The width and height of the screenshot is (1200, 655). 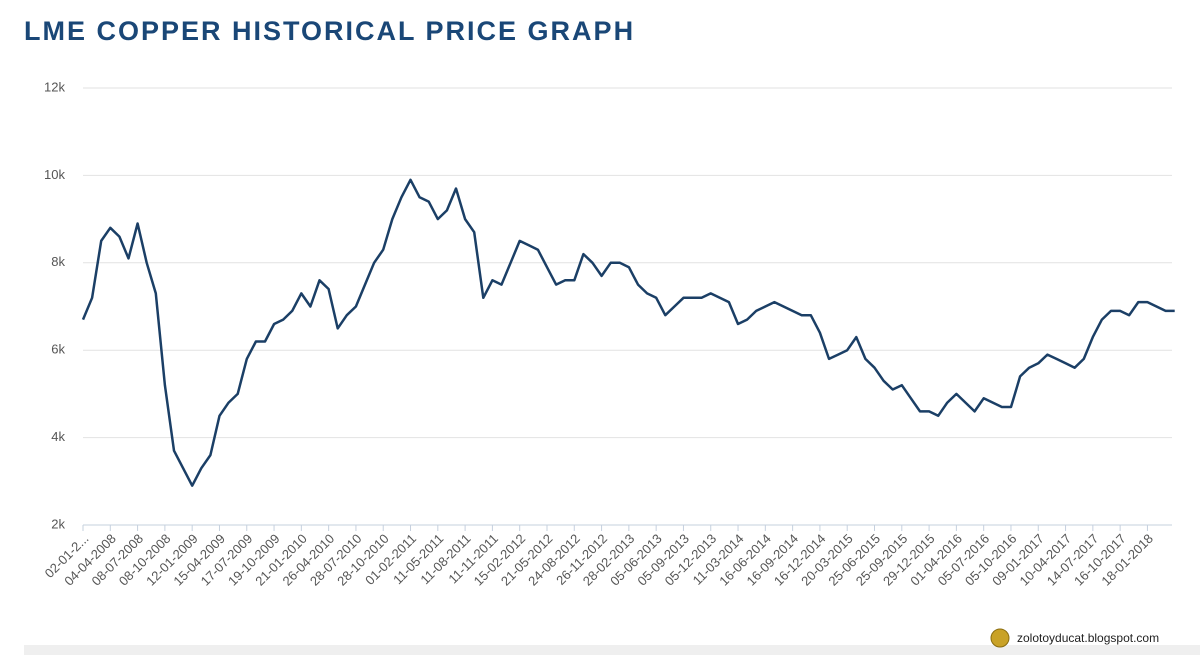 I want to click on footer-text: zolotoyducat.blogspot.com, so click(x=1088, y=638).